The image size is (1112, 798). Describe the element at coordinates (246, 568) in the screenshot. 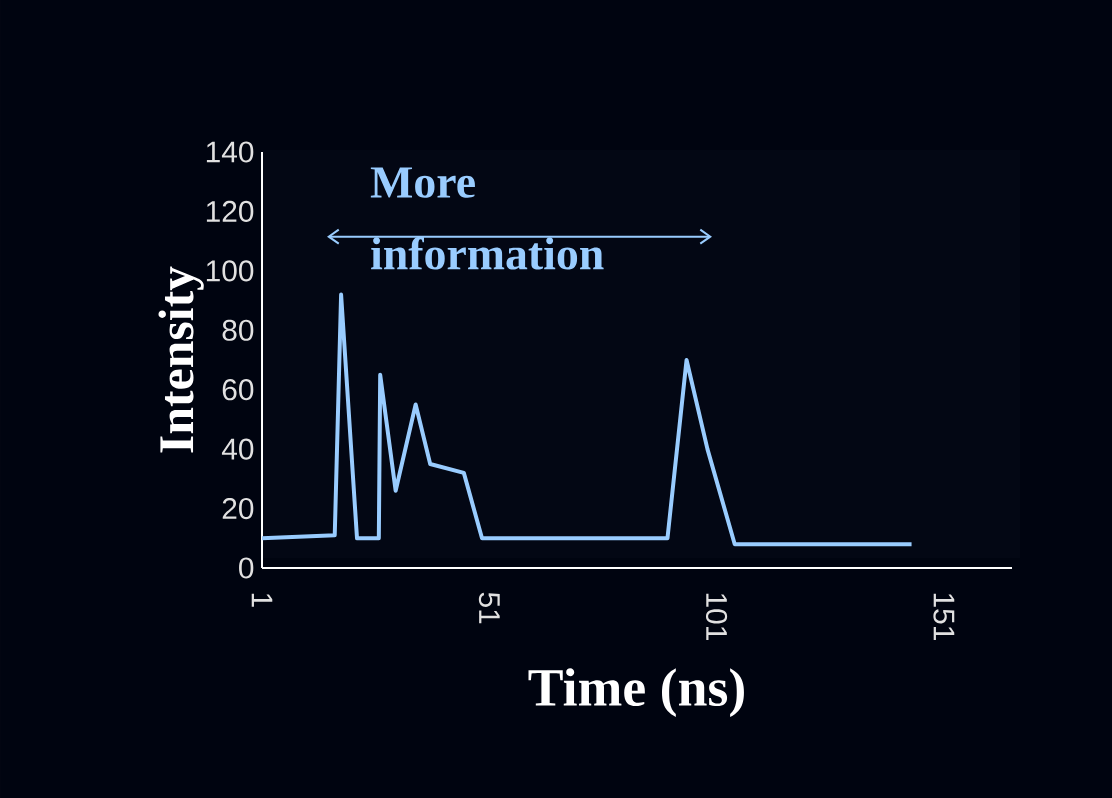

I see `y-tick-label: 0` at that location.